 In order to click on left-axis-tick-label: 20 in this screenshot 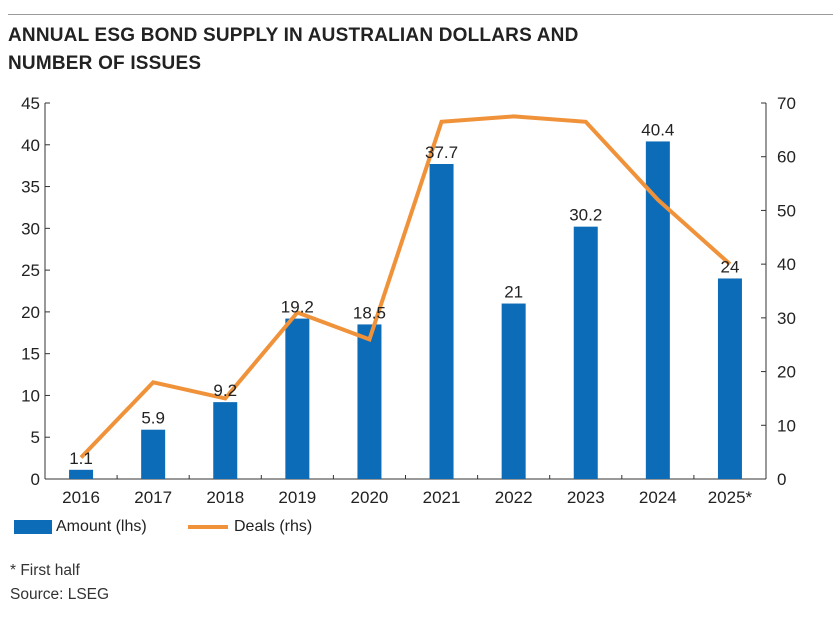, I will do `click(30, 312)`.